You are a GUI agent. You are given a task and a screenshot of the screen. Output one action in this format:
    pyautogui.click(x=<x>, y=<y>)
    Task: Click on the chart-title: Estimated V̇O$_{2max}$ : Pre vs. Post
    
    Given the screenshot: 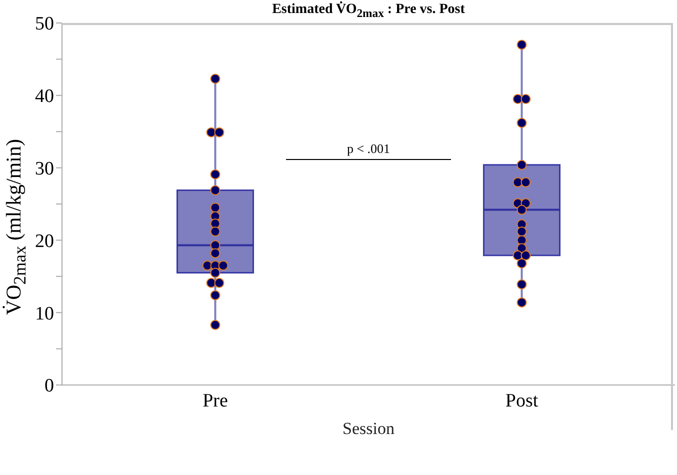 What is the action you would take?
    pyautogui.click(x=368, y=11)
    